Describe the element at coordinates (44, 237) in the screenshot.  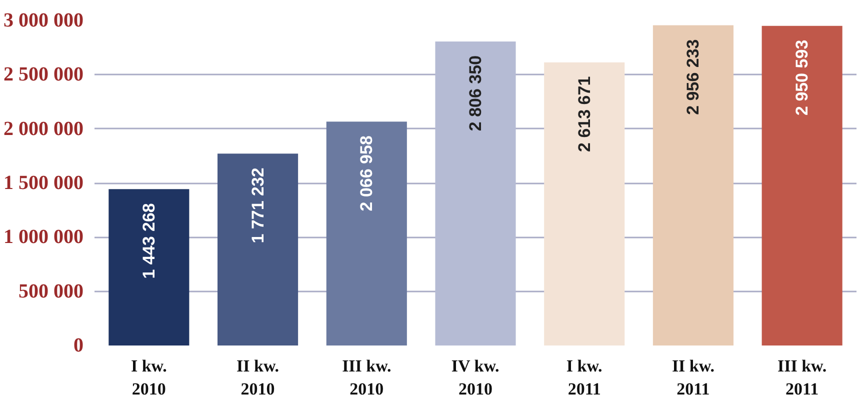
I see `y-tick-label: 1 000 000` at that location.